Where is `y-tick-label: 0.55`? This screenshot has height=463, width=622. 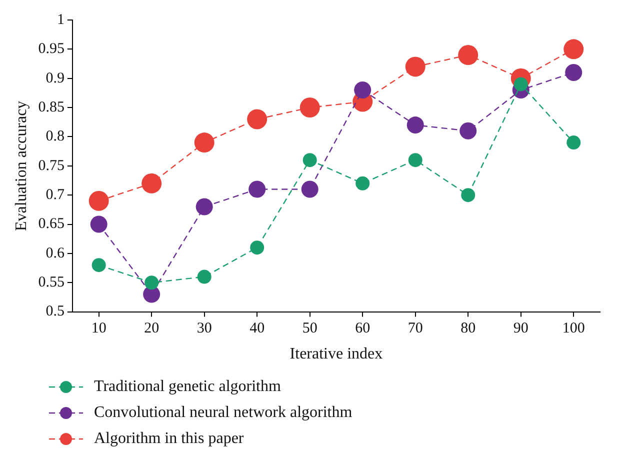
y-tick-label: 0.55 is located at coordinates (51, 282).